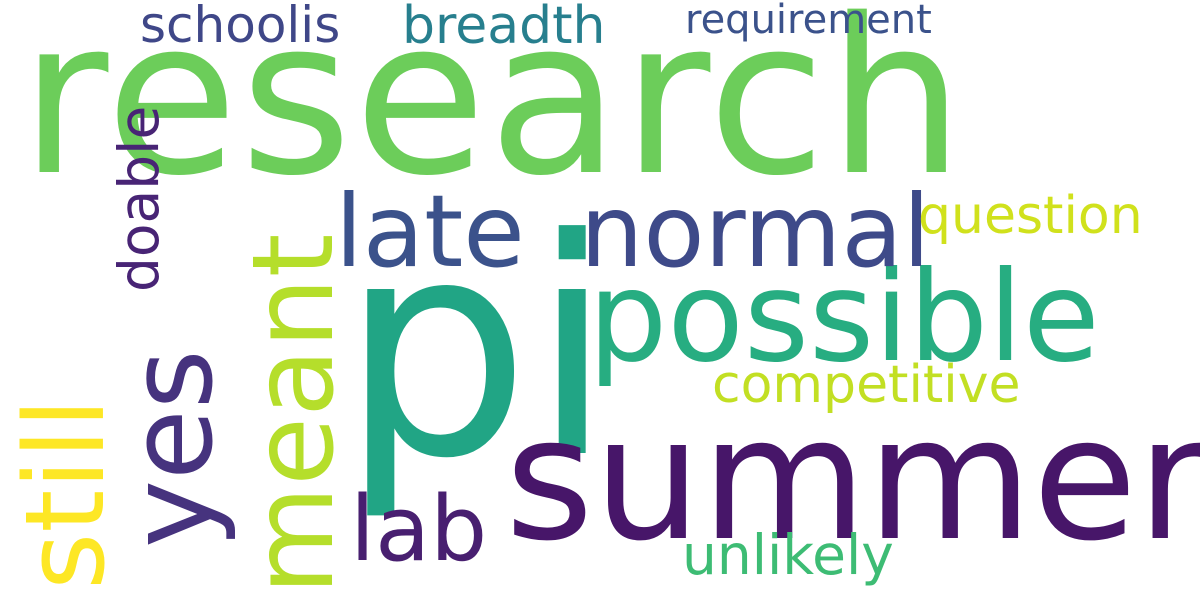 Image resolution: width=1200 pixels, height=600 pixels. Describe the element at coordinates (430, 231) in the screenshot. I see `word-late: late` at that location.